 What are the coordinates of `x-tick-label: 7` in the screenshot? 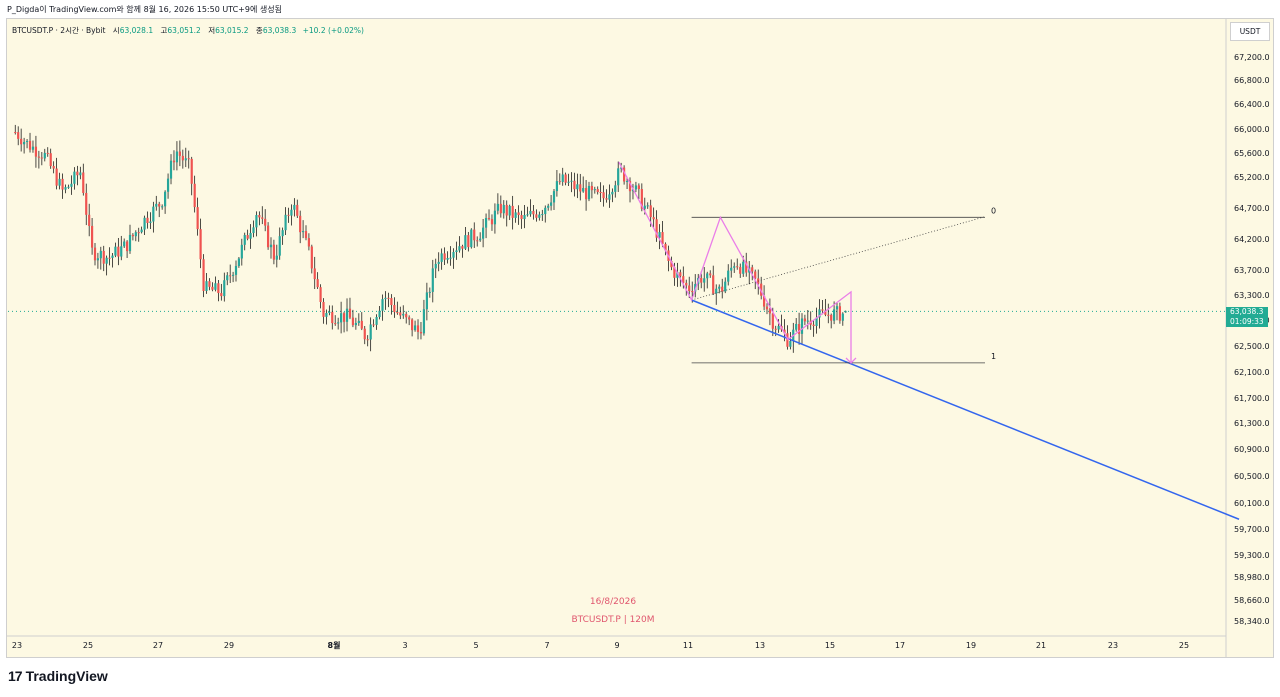 It's located at (546, 645).